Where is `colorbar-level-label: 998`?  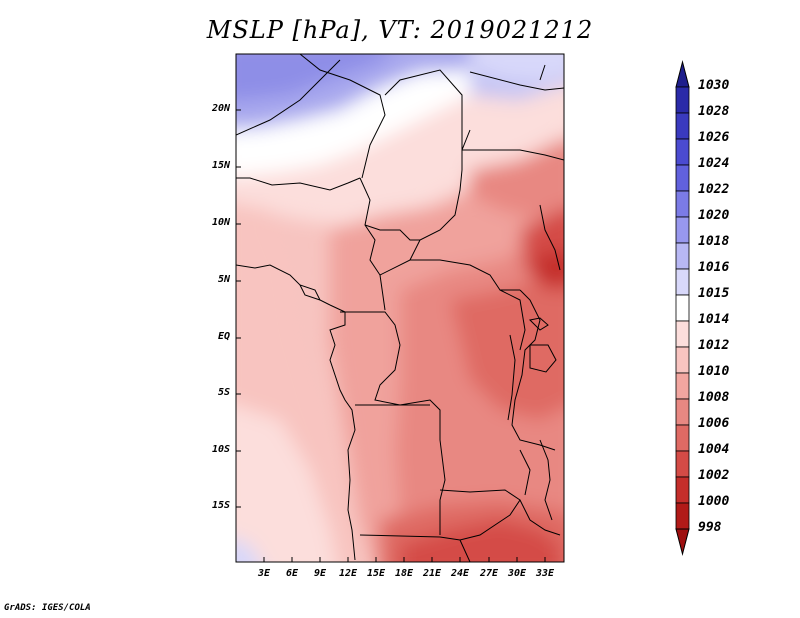
colorbar-level-label: 998 is located at coordinates (710, 527).